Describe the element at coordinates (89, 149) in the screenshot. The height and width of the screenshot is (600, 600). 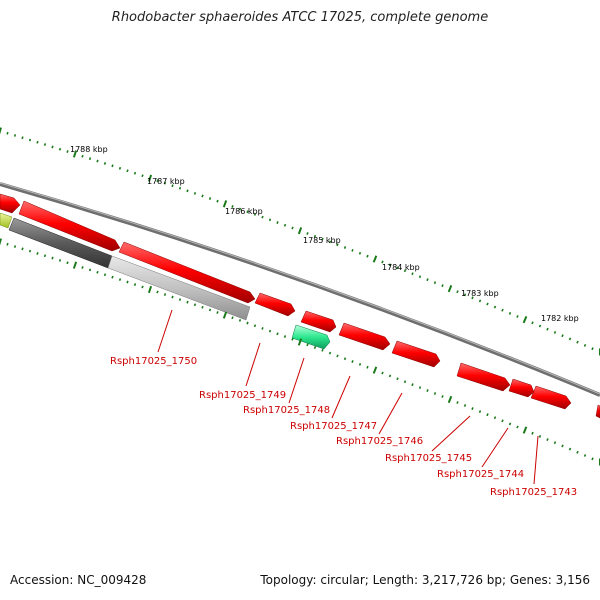
I see `scale-label: 1788 kbp` at that location.